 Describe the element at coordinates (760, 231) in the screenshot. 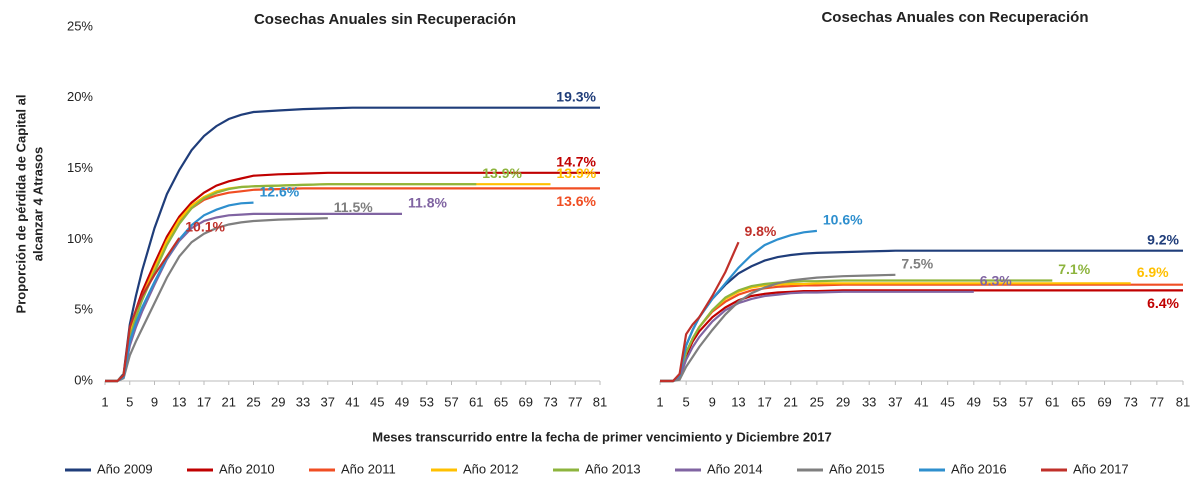

I see `data-label: 9.8%` at that location.